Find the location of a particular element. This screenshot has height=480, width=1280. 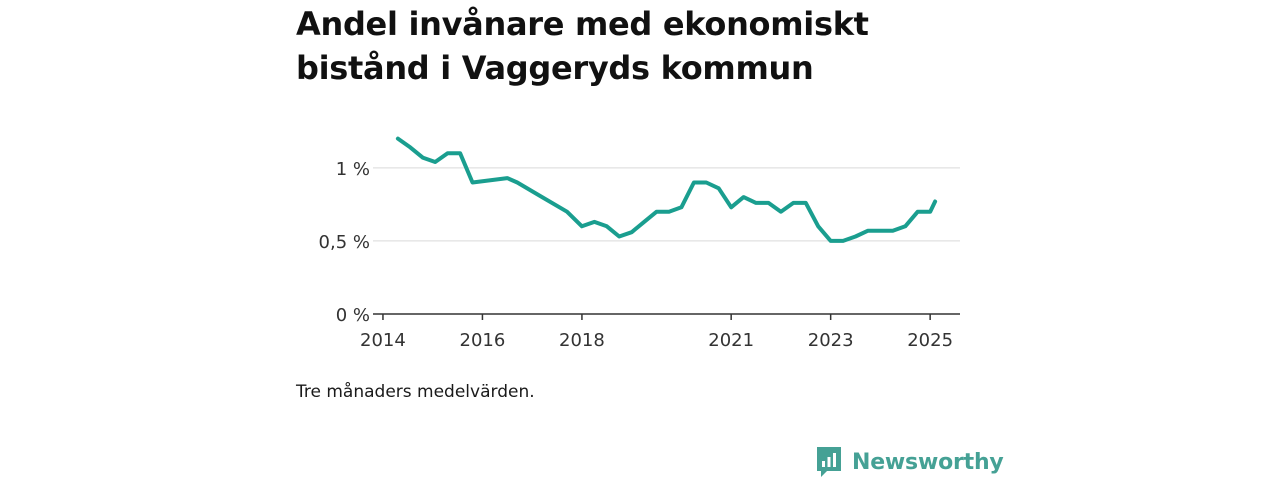

series-line is located at coordinates (666, 189).